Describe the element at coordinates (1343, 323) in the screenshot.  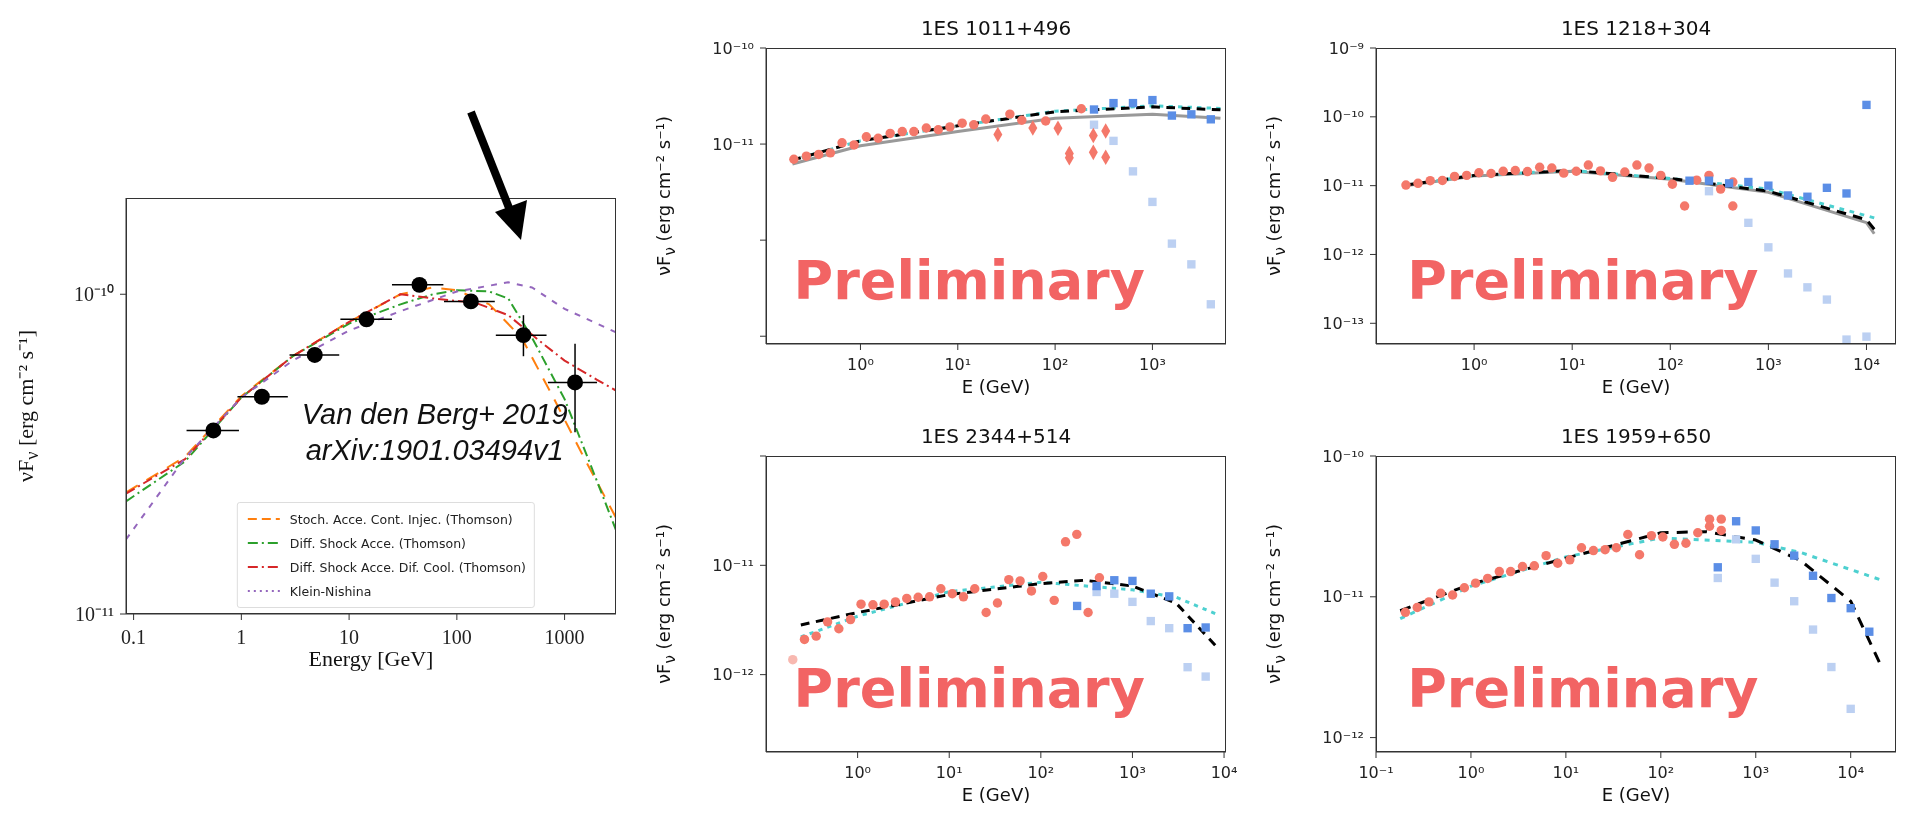
I see `y-tick-label: 10⁻¹³` at that location.